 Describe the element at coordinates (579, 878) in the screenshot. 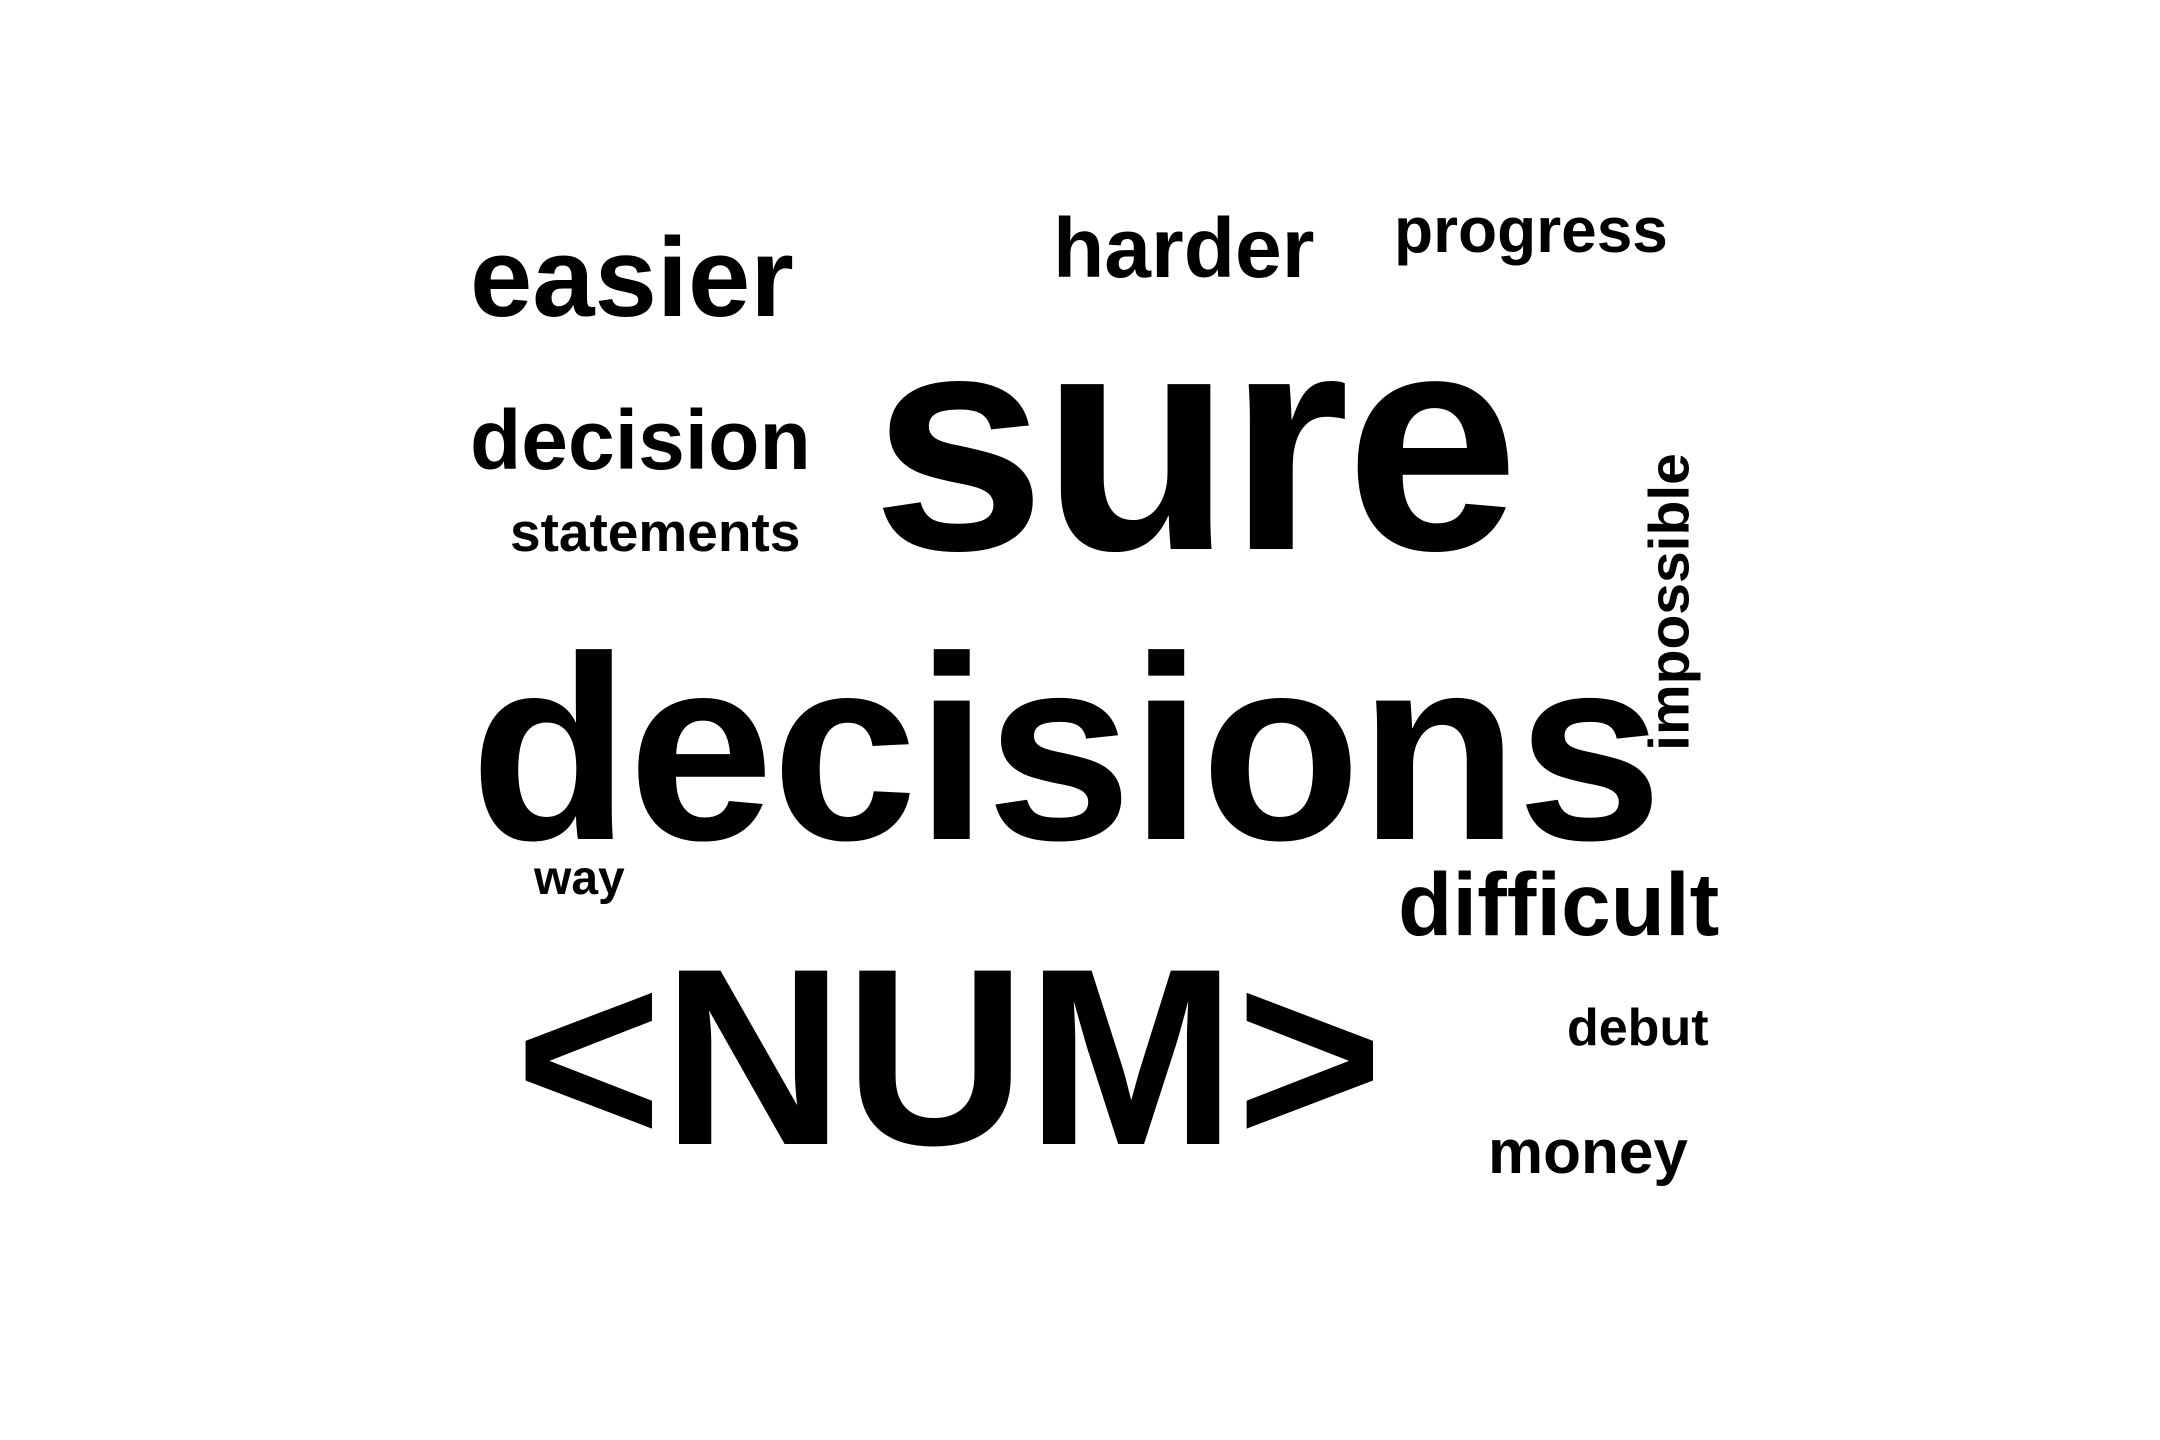

I see `word-way: way` at that location.